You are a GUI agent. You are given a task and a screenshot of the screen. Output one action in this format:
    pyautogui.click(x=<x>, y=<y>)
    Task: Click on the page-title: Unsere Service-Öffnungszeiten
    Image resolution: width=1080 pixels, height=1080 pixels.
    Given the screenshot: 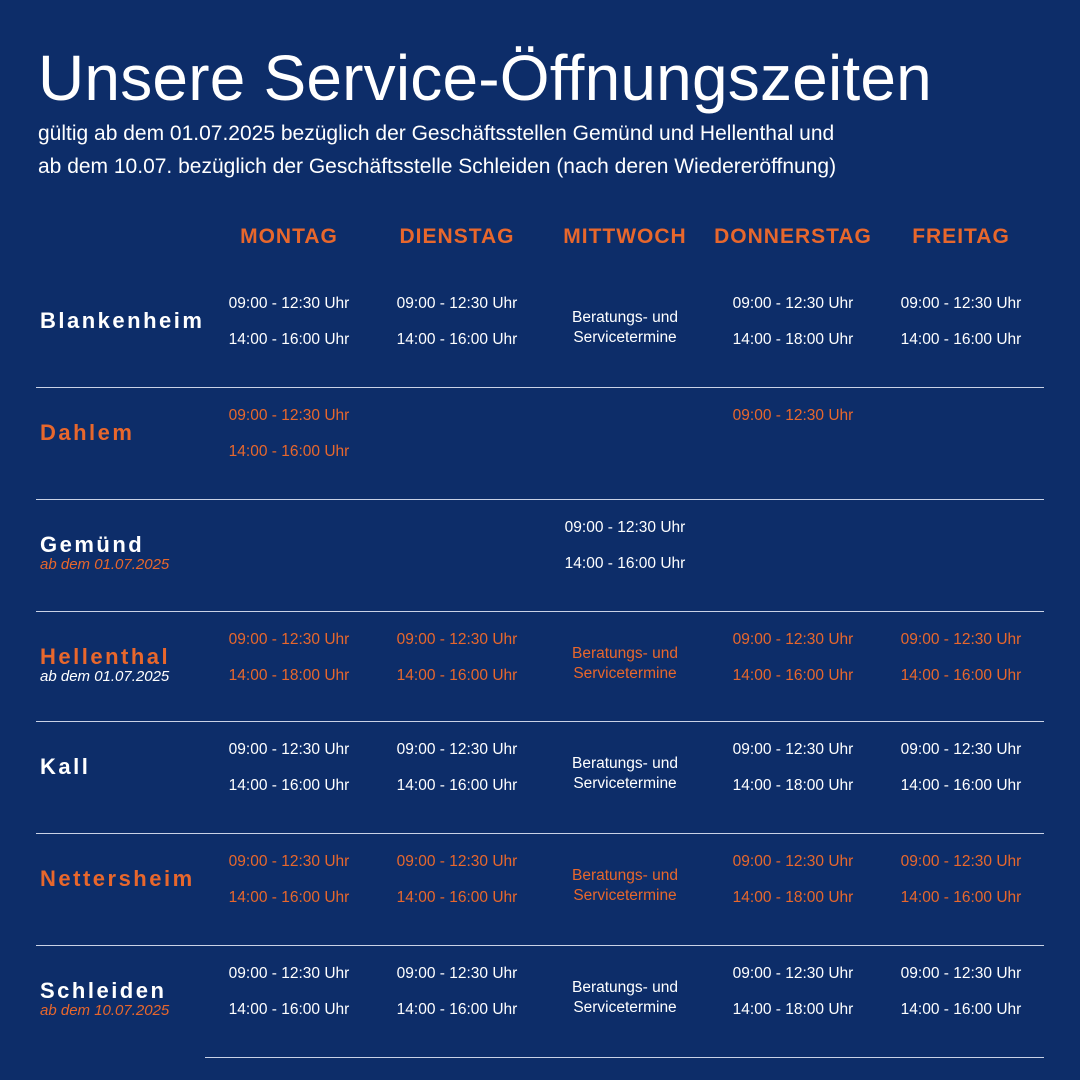 What is the action you would take?
    pyautogui.click(x=485, y=78)
    